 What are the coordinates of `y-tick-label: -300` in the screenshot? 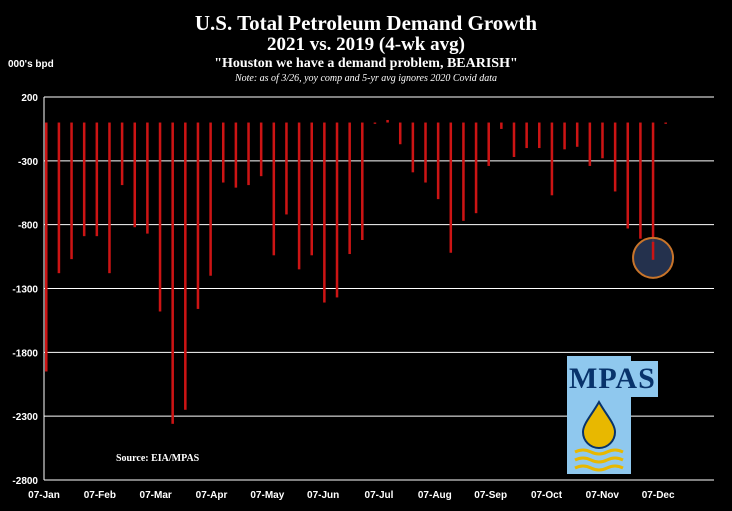 It's located at (28, 162).